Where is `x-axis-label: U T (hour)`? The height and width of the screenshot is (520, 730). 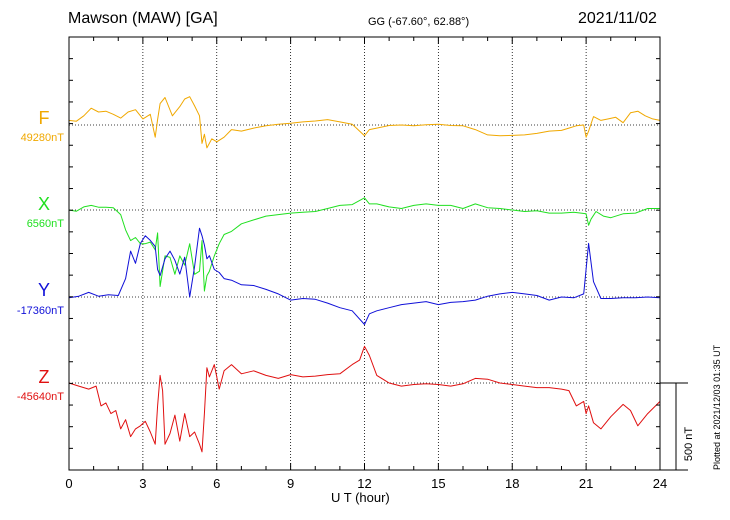 x-axis-label: U T (hour) is located at coordinates (360, 497).